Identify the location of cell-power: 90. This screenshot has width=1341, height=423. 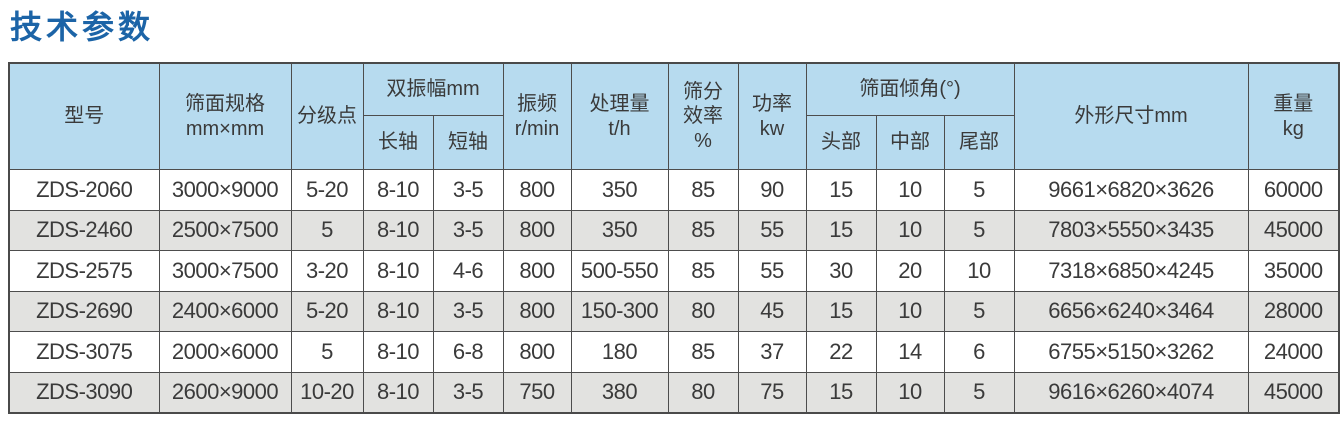
(772, 190).